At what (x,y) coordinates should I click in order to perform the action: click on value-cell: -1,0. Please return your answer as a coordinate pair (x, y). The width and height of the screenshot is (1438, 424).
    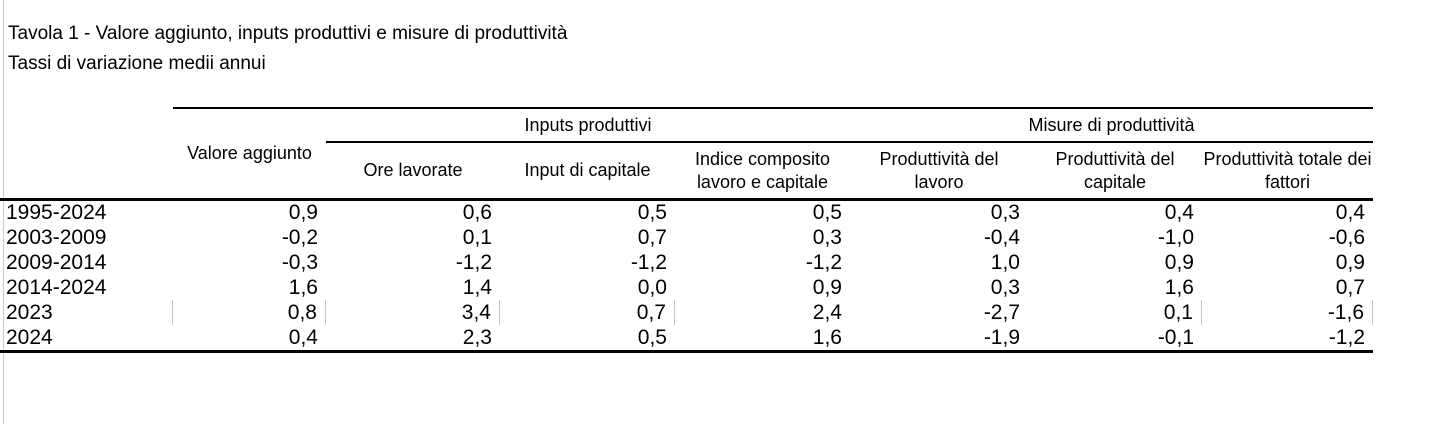
    Looking at the image, I should click on (1175, 238).